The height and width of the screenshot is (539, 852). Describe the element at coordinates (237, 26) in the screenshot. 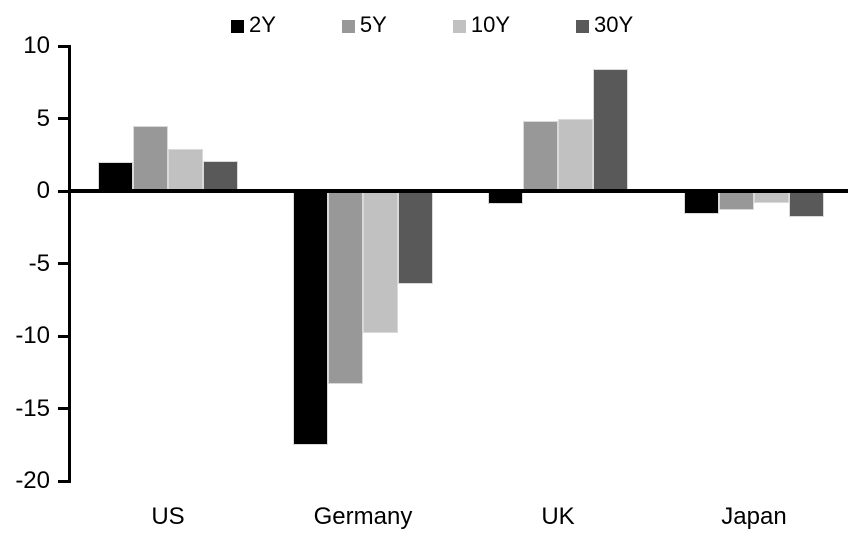

I see `legend-swatch-icon-2y` at that location.